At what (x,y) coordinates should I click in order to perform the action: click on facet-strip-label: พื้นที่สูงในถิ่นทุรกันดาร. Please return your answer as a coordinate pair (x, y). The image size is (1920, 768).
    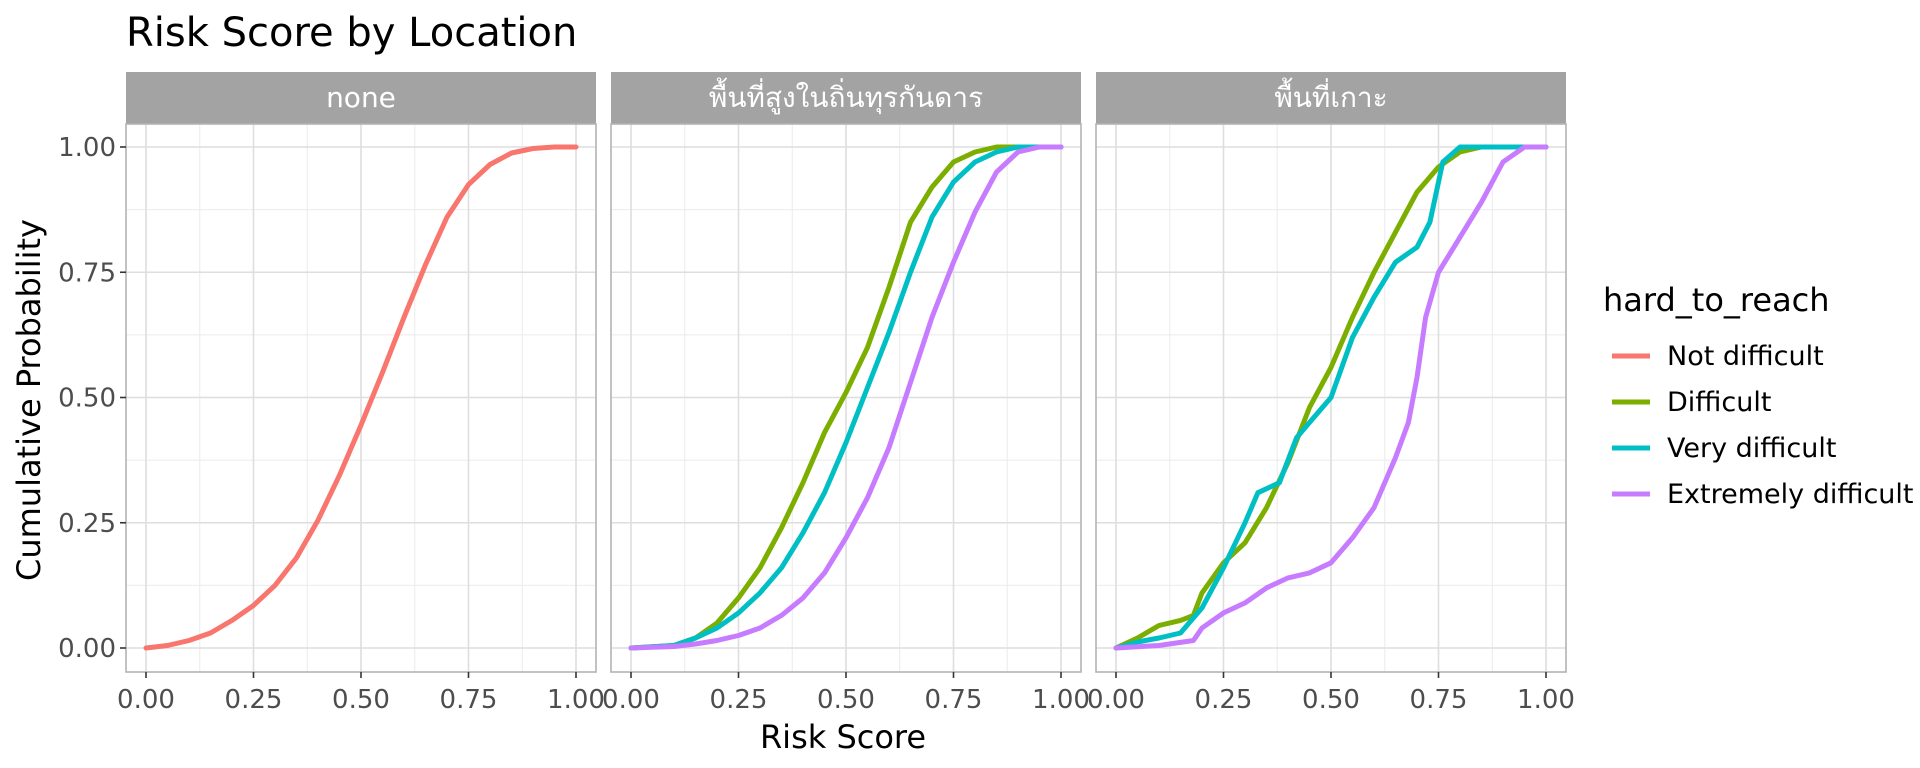
    Looking at the image, I should click on (846, 96).